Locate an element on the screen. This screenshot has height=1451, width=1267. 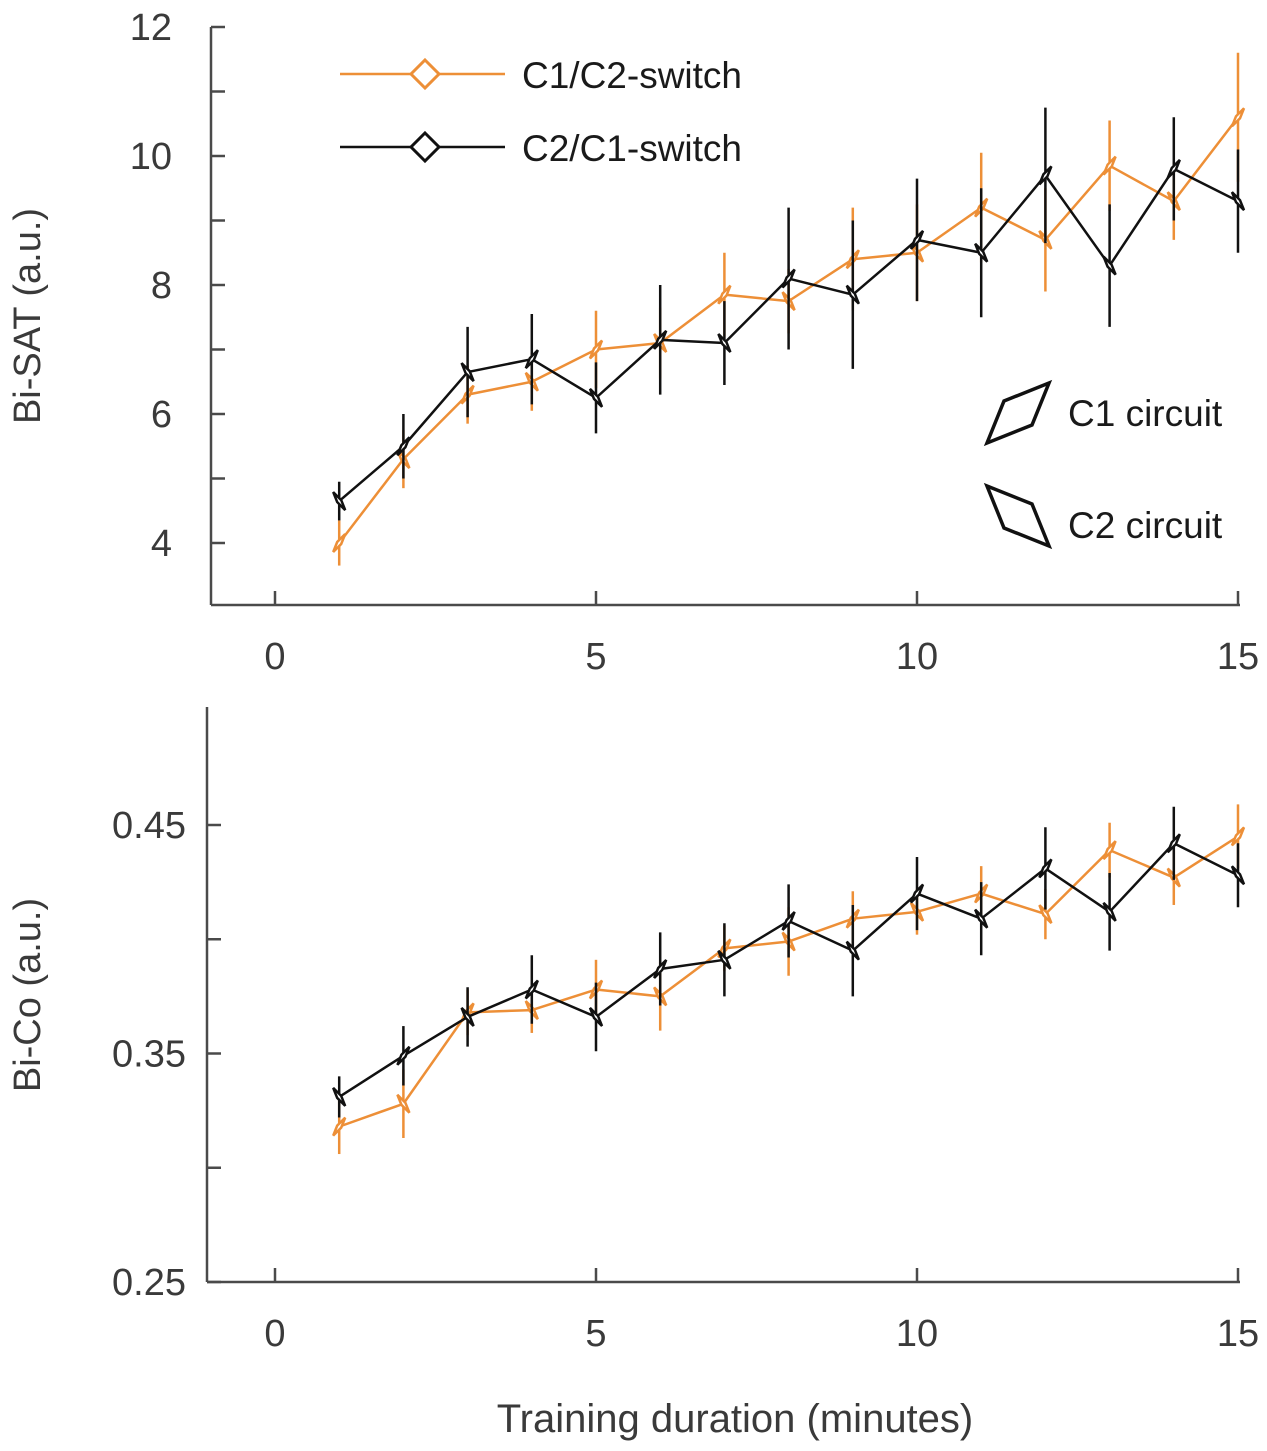
bisat-ytick-label: 6 is located at coordinates (161, 415).